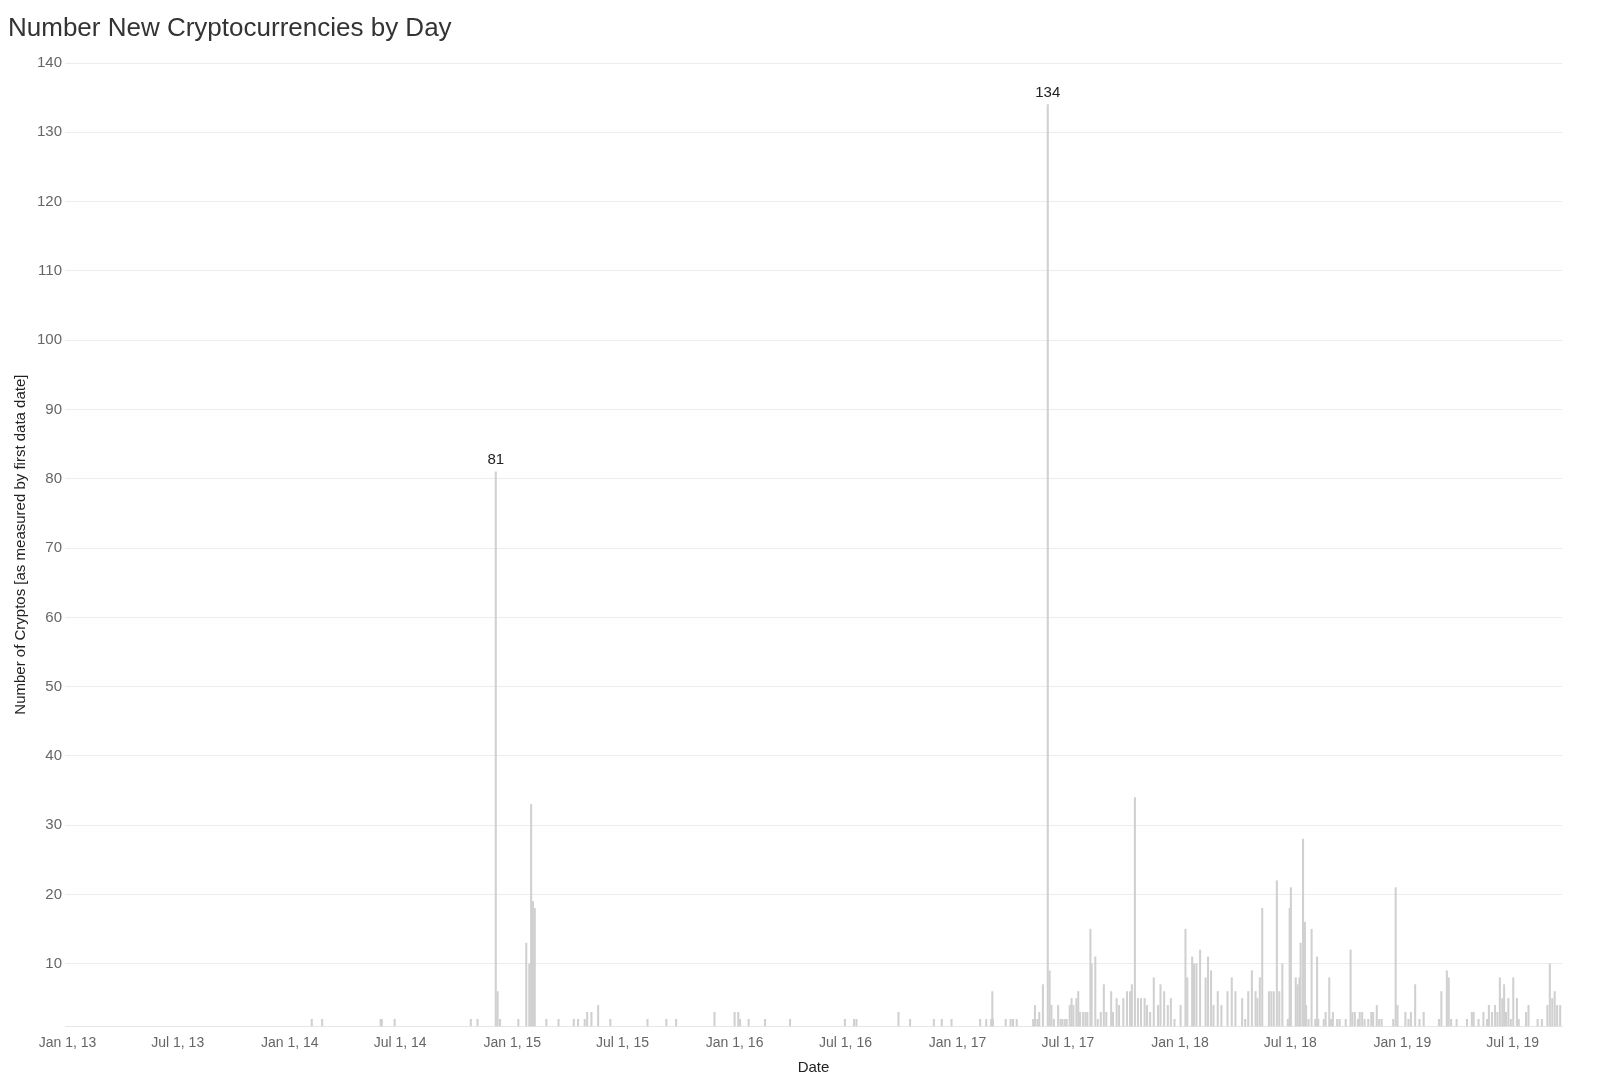 The height and width of the screenshot is (1092, 1600). I want to click on x-tick-label: Jan 1, 14, so click(290, 1042).